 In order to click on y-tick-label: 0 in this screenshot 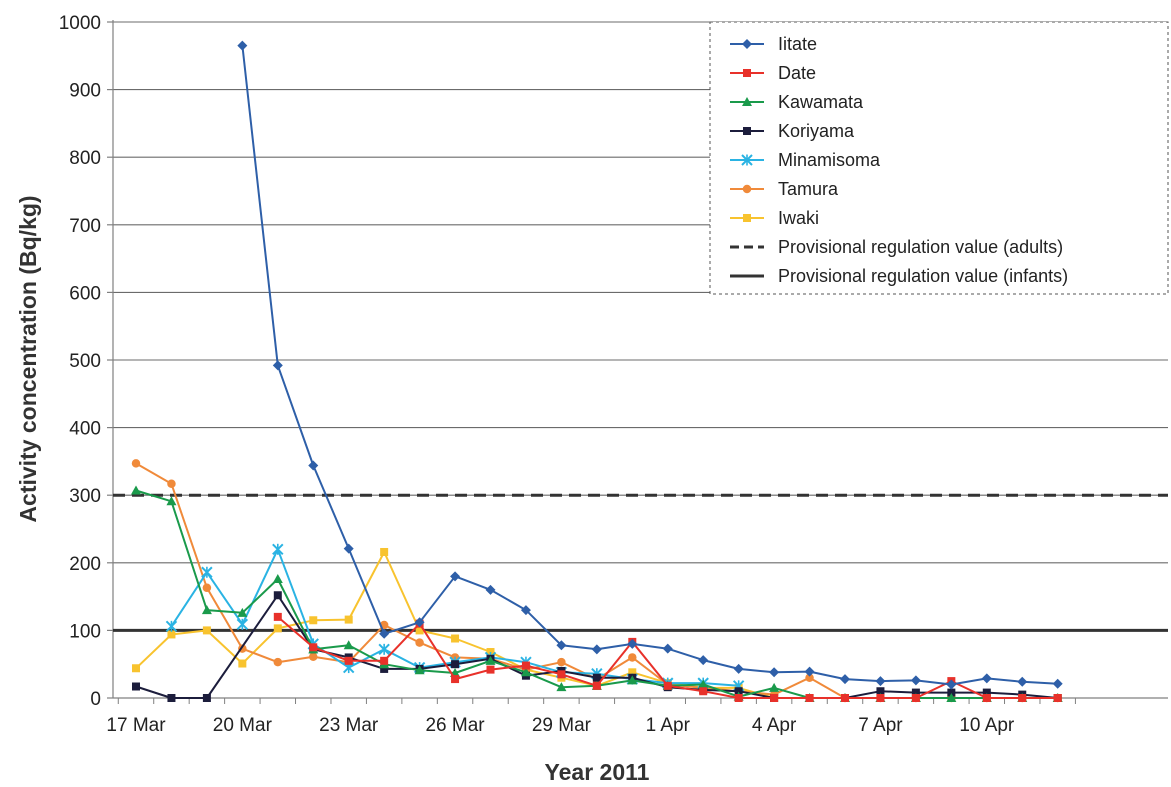, I will do `click(95, 699)`.